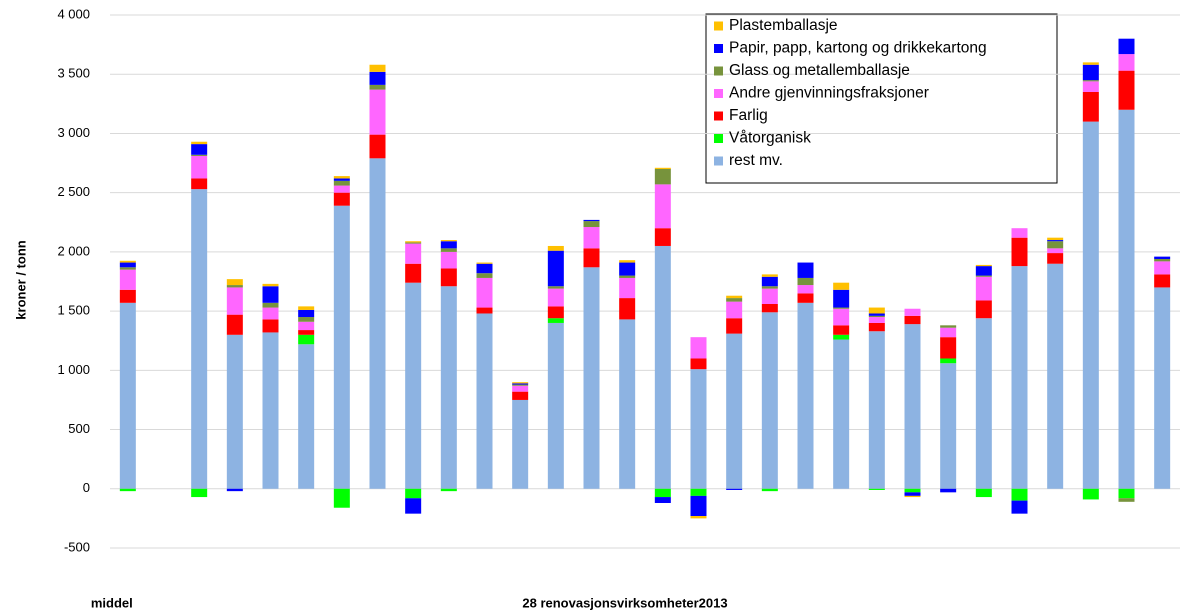 The image size is (1180, 613). I want to click on legend-label: Farlig, so click(748, 115).